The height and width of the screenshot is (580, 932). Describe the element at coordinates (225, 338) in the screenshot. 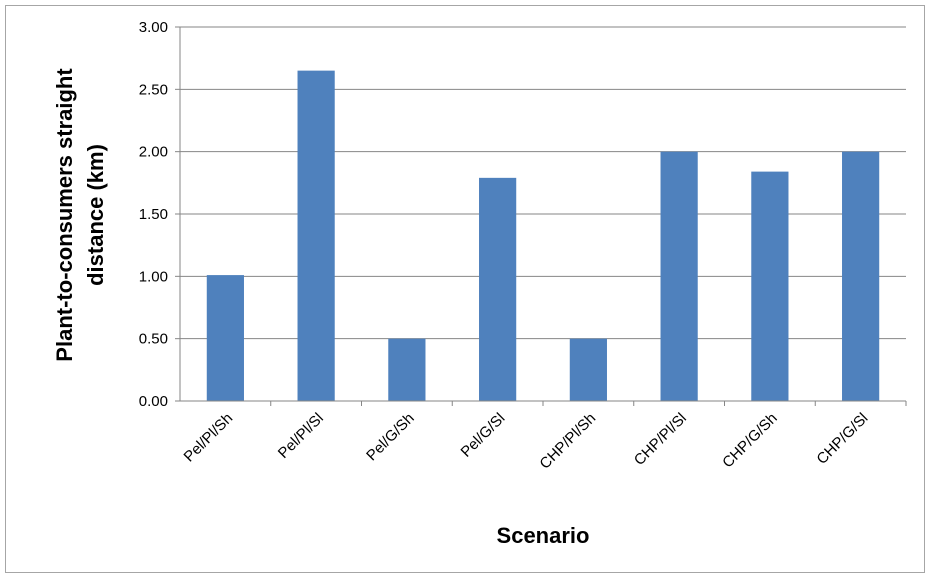

I see `bar-pel-pl-sh` at that location.